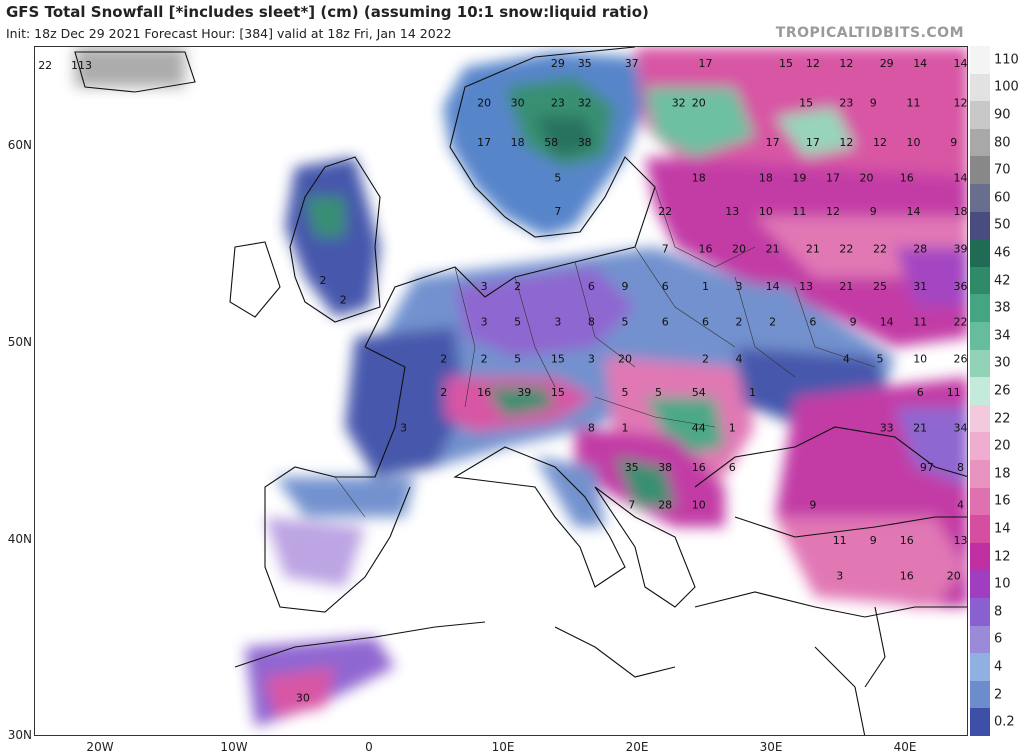  Describe the element at coordinates (927, 467) in the screenshot. I see `snowfall-value-label: 97` at that location.